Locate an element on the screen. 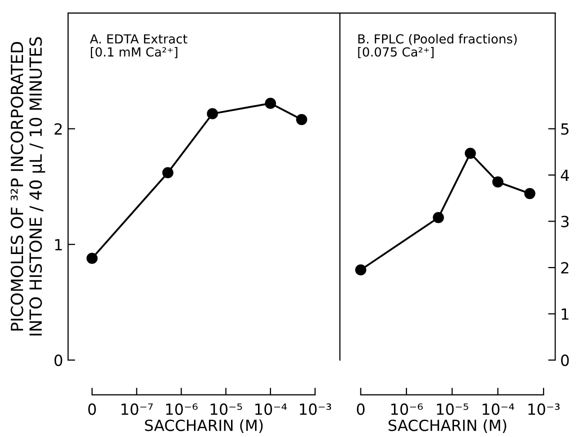  y2-tick-label: 5 is located at coordinates (564, 129).